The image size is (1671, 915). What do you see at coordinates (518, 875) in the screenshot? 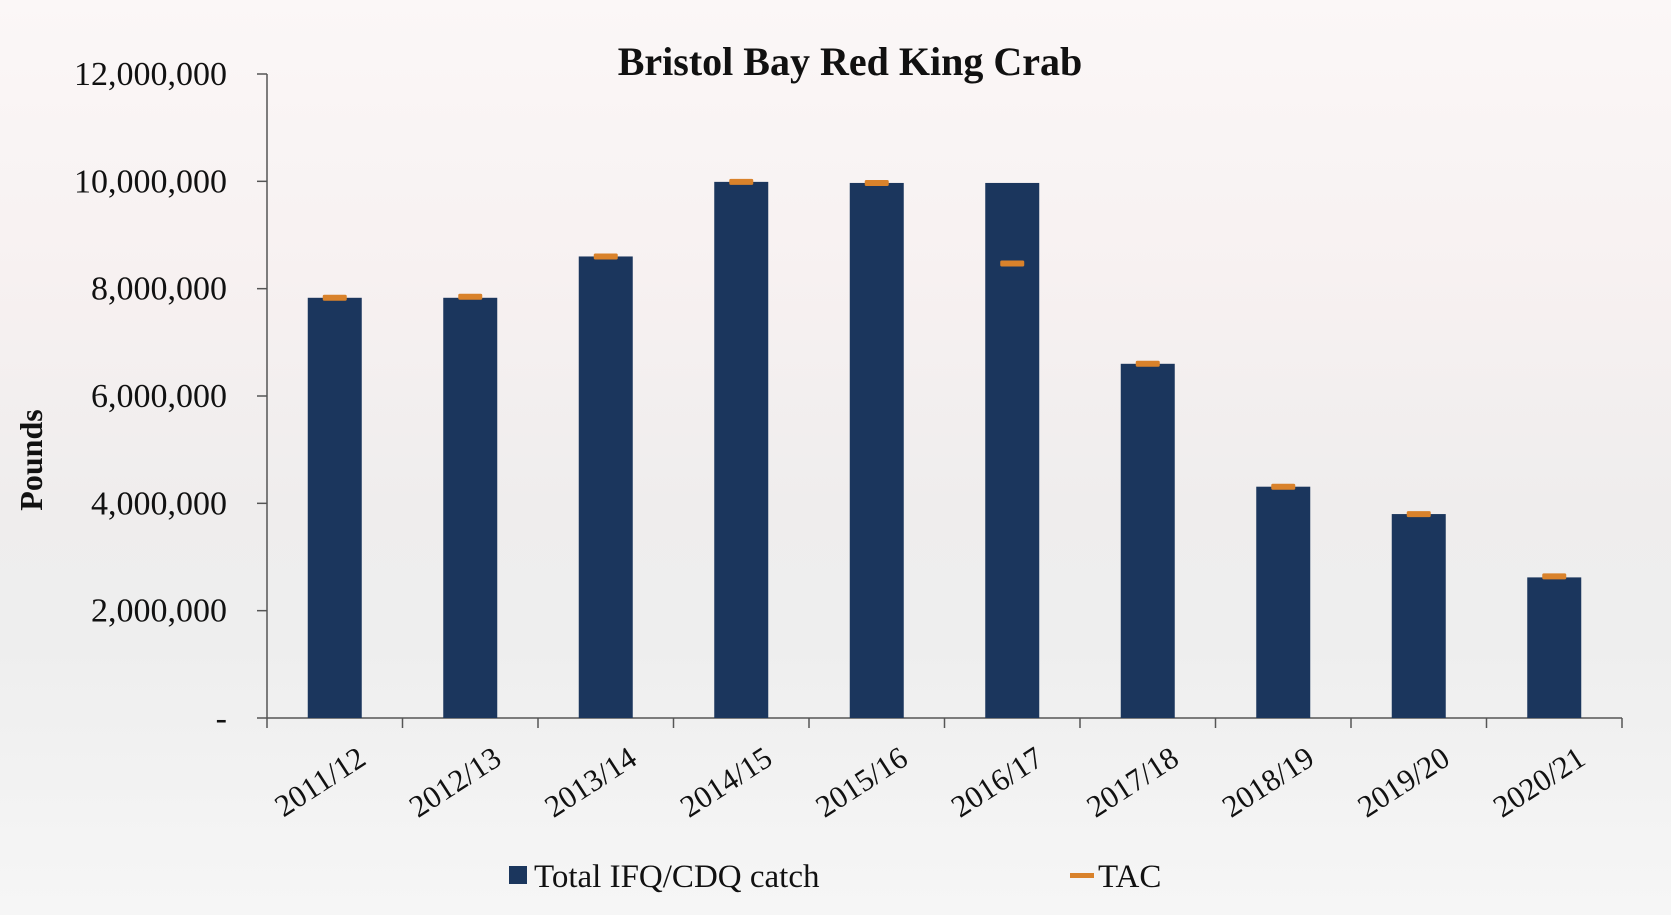
I see `legend-swatch-catch` at bounding box center [518, 875].